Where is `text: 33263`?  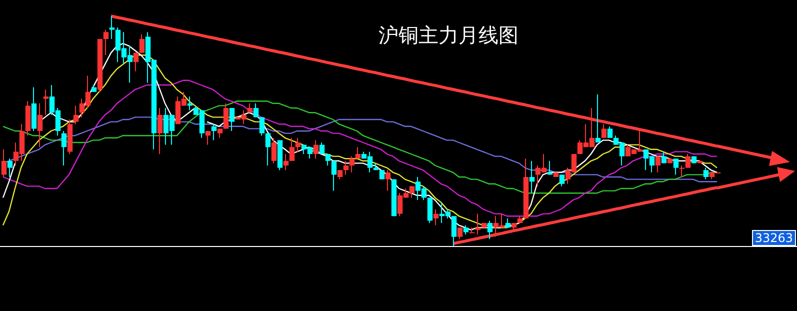 text: 33263 is located at coordinates (774, 238).